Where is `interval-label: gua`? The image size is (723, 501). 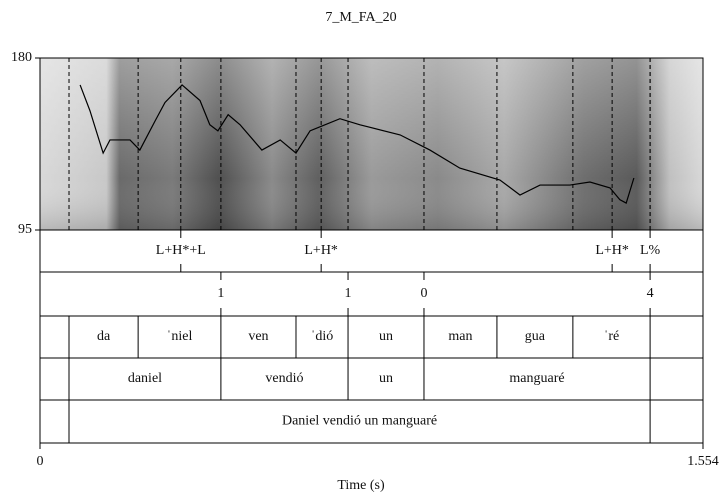
interval-label: gua is located at coordinates (535, 336).